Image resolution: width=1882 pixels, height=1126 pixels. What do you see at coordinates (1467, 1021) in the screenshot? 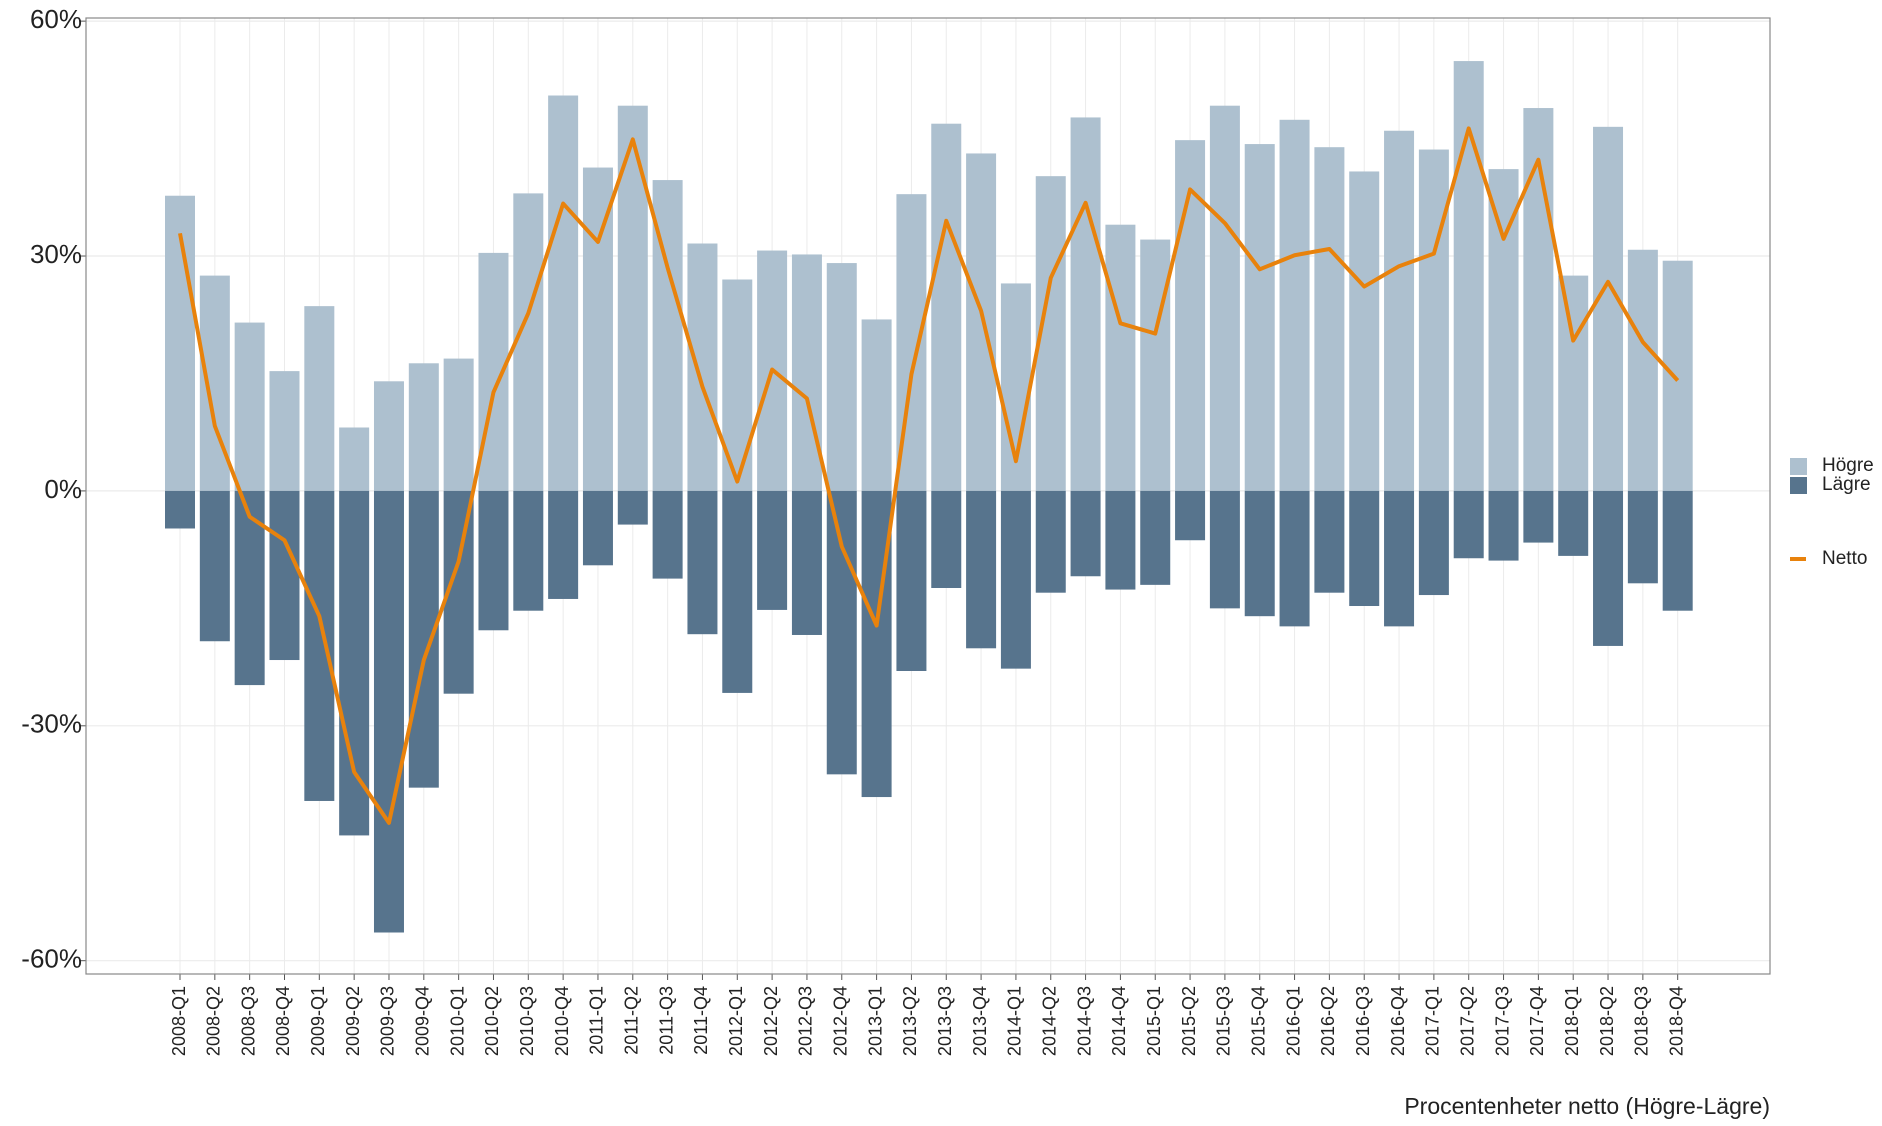
I see `x-tick-label: 2017-Q2` at bounding box center [1467, 1021].